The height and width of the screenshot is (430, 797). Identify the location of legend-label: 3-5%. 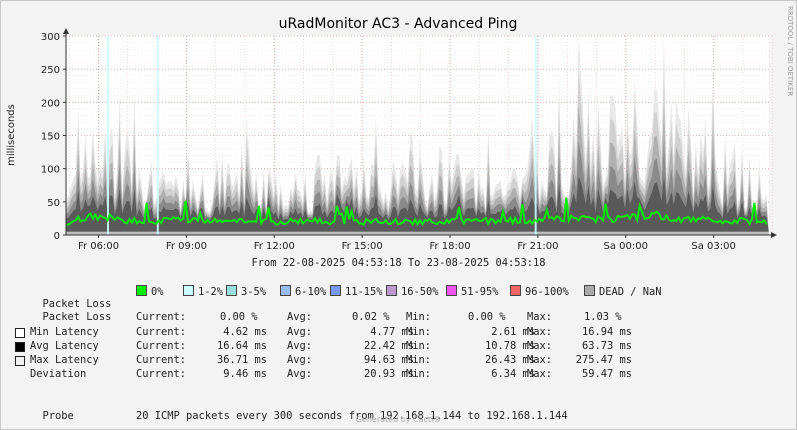
(254, 292).